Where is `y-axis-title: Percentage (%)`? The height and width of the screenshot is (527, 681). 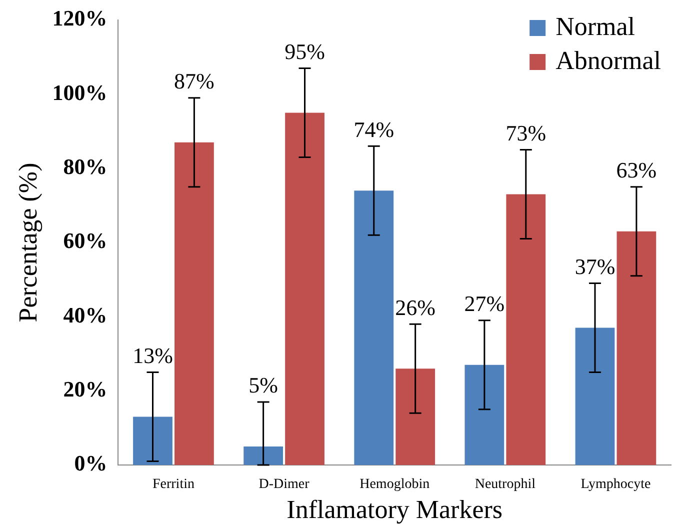
y-axis-title: Percentage (%) is located at coordinates (27, 242).